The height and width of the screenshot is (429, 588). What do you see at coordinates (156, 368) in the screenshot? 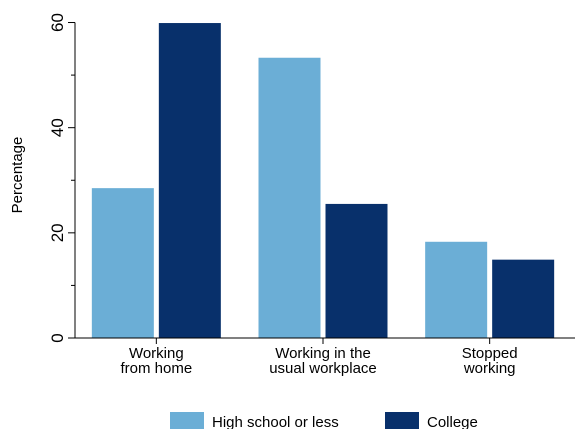
I see `x-tick-label: from home` at bounding box center [156, 368].